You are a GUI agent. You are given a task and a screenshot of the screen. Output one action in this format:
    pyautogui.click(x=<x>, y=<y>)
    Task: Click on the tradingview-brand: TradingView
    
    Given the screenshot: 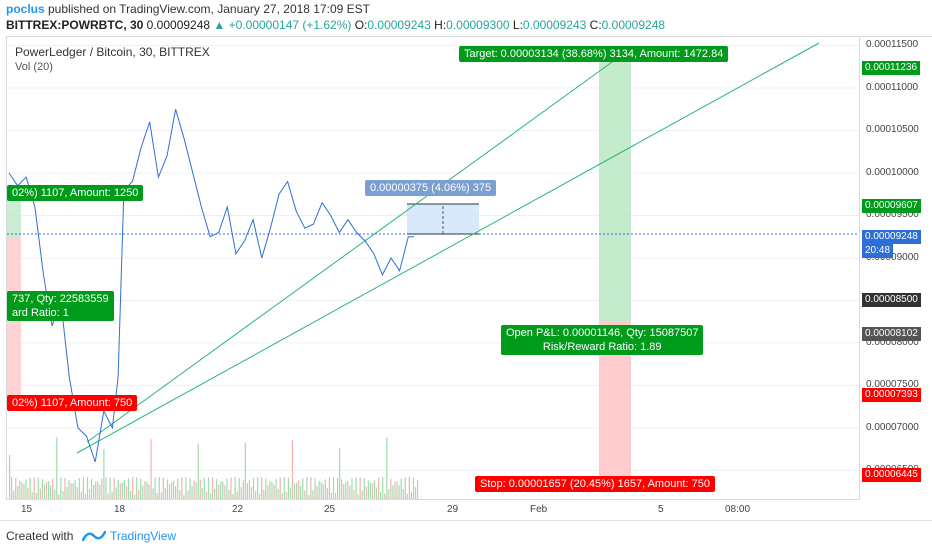 What is the action you would take?
    pyautogui.click(x=143, y=536)
    